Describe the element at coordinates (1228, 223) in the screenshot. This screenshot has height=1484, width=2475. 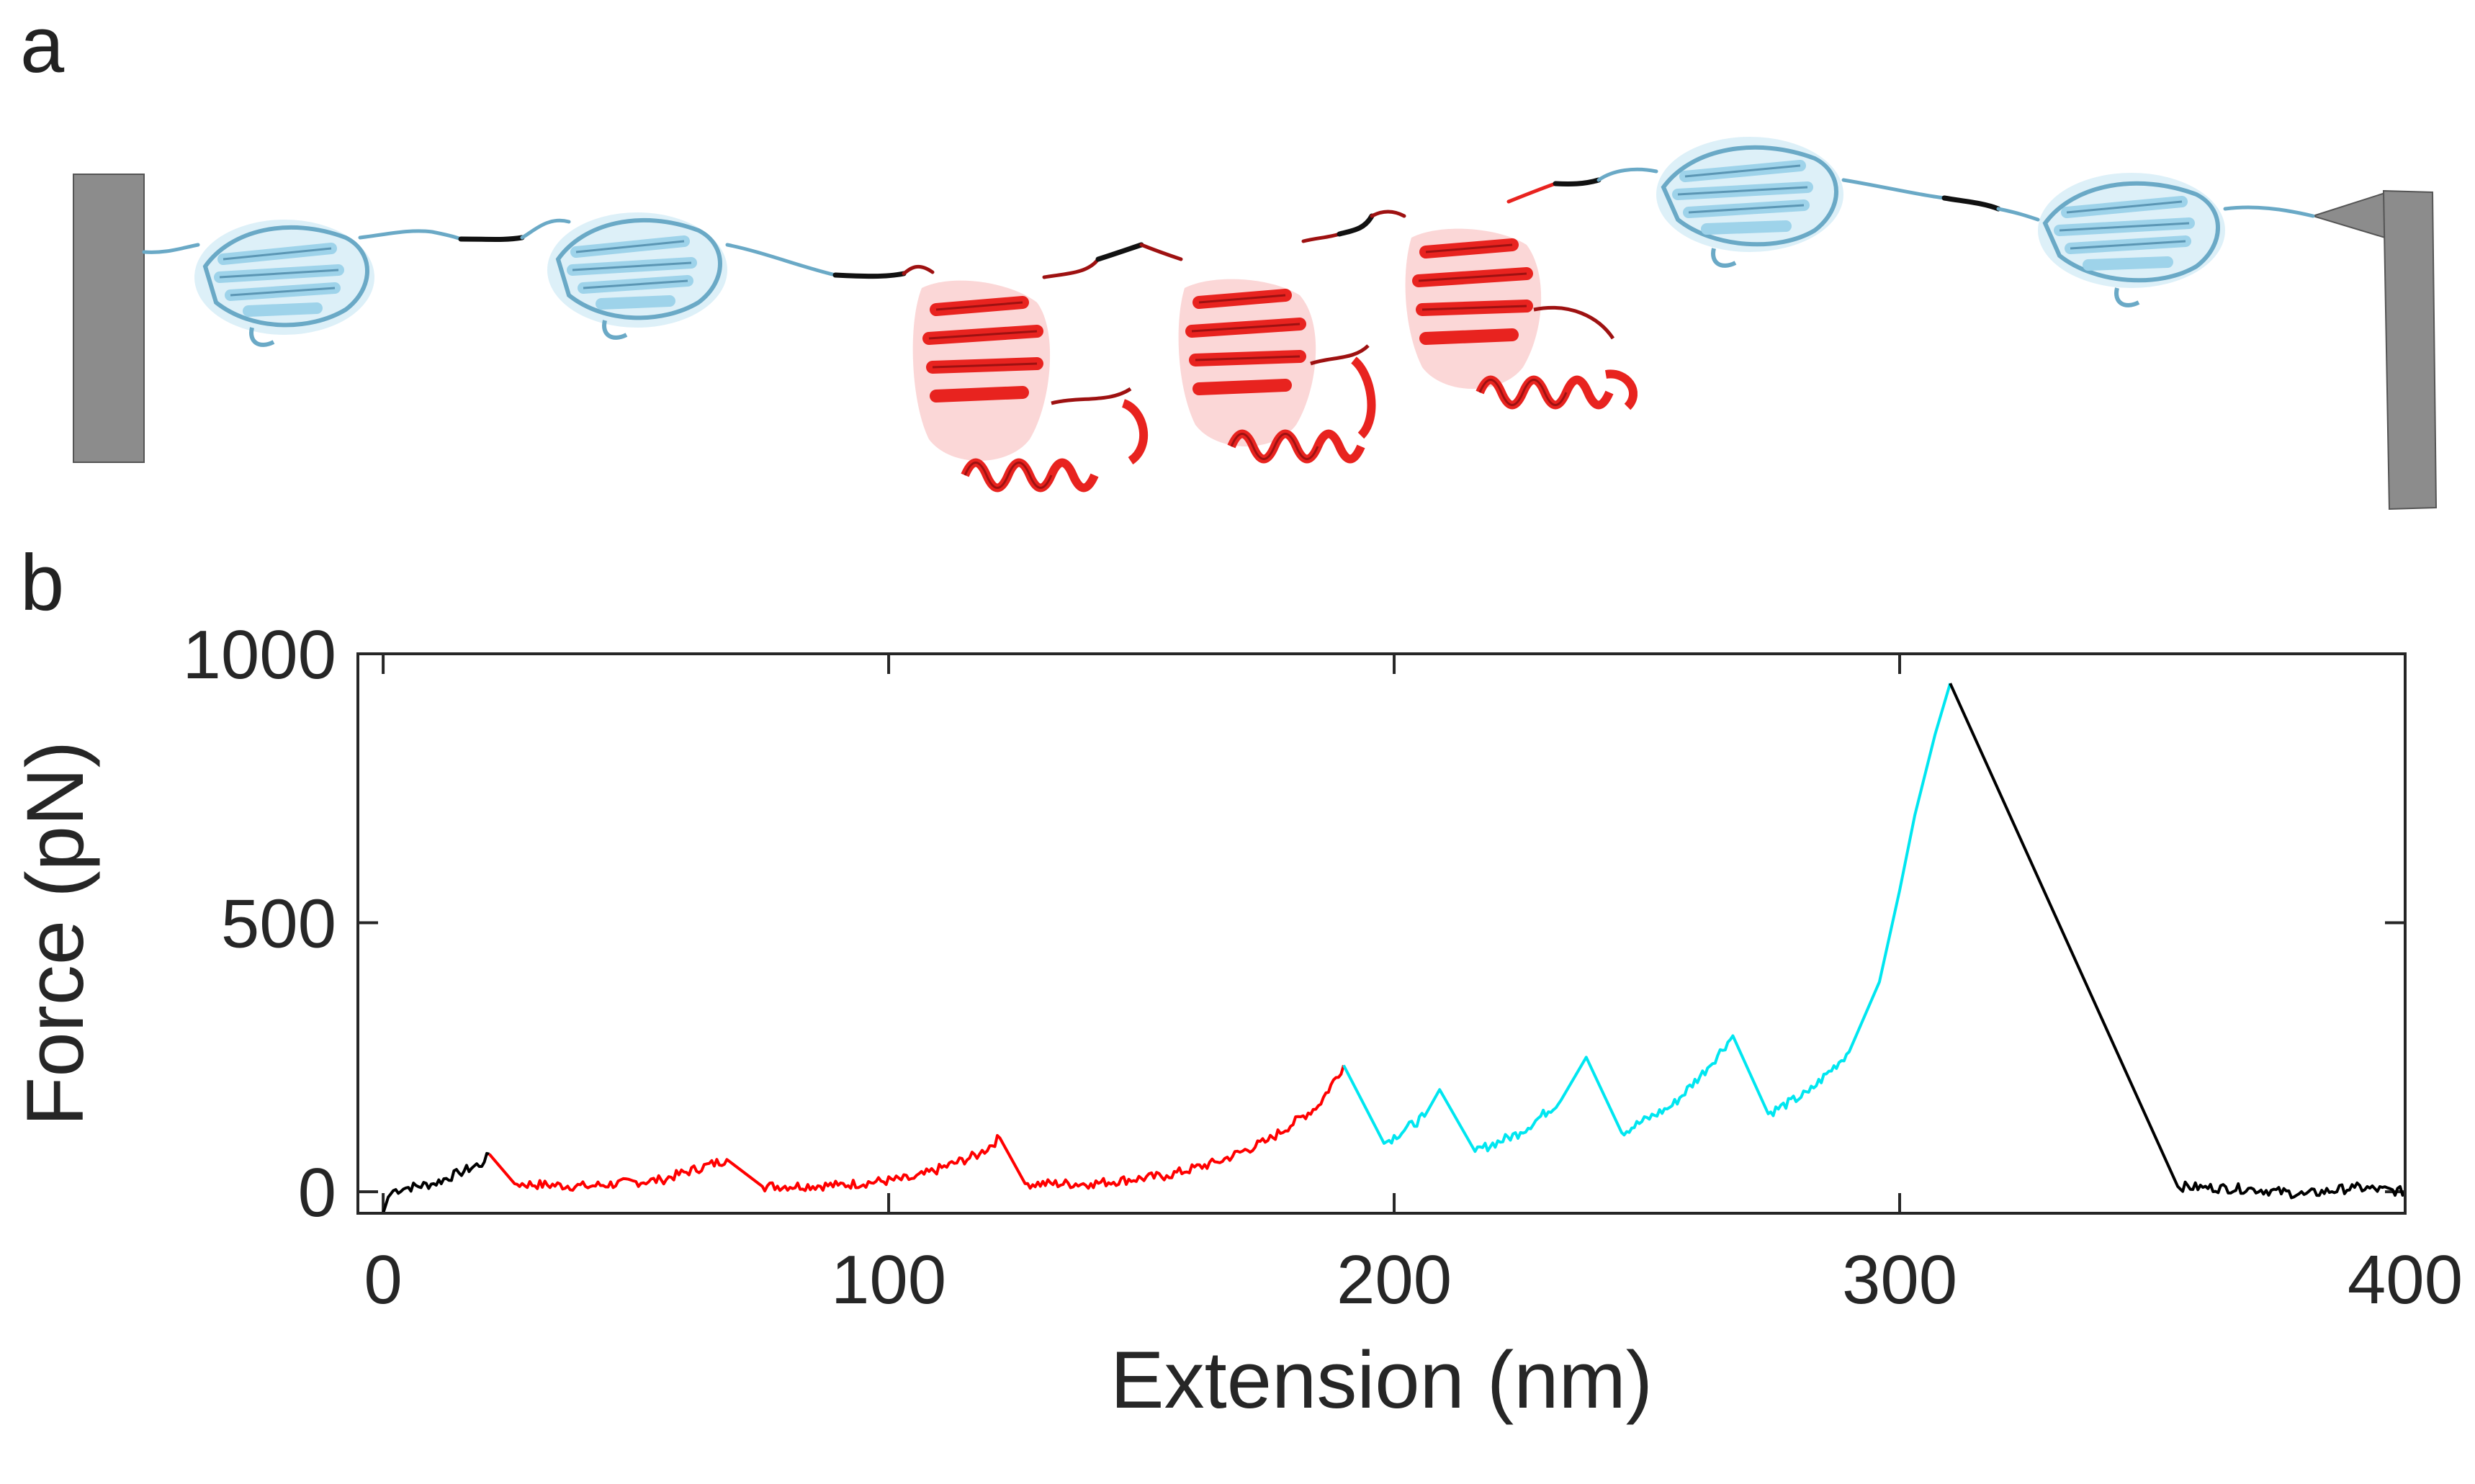
I see `tether-linkers` at that location.